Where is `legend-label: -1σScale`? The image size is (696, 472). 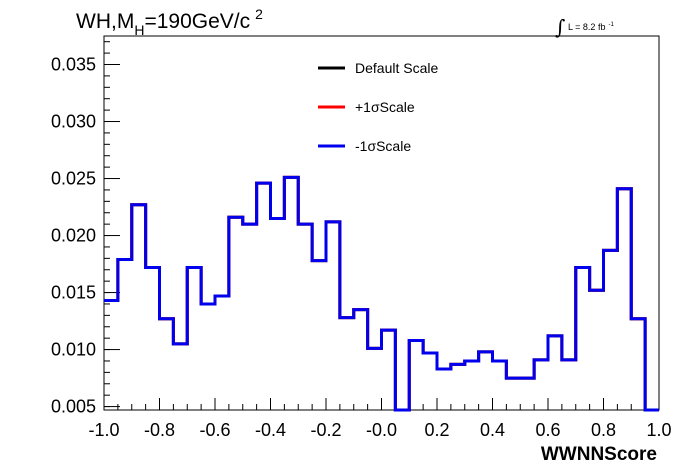 legend-label: -1σScale is located at coordinates (383, 146).